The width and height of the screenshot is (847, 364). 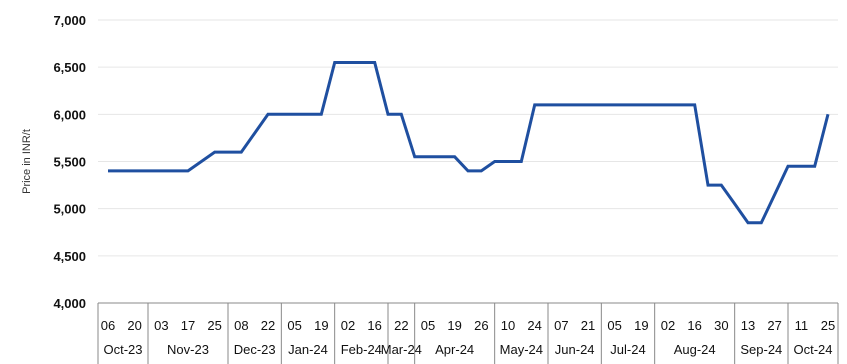 What do you see at coordinates (627, 349) in the screenshot?
I see `month-label: Jul-24` at bounding box center [627, 349].